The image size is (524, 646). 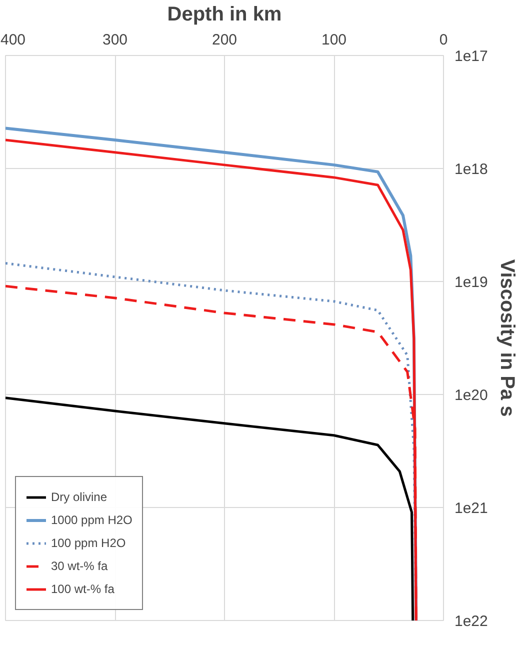 I want to click on legend-label: 100 ppm H2O, so click(x=88, y=543).